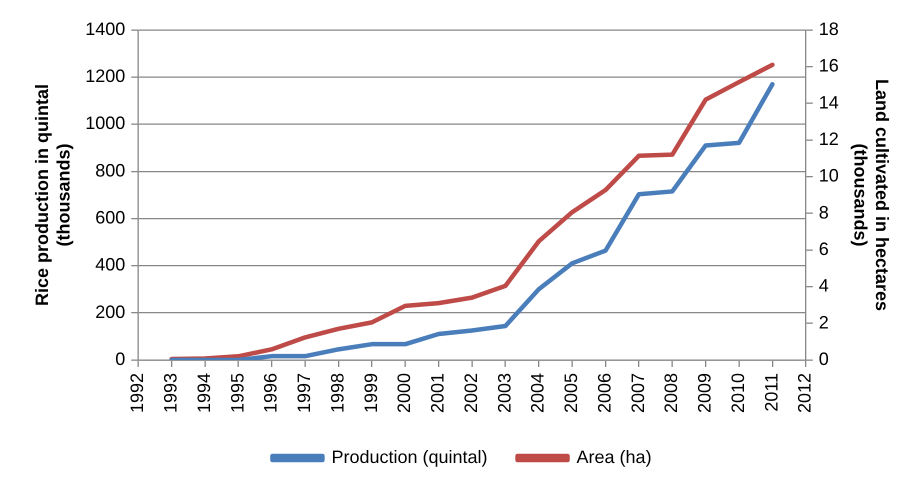 Image resolution: width=906 pixels, height=487 pixels. I want to click on x-tick-label: 1992, so click(137, 393).